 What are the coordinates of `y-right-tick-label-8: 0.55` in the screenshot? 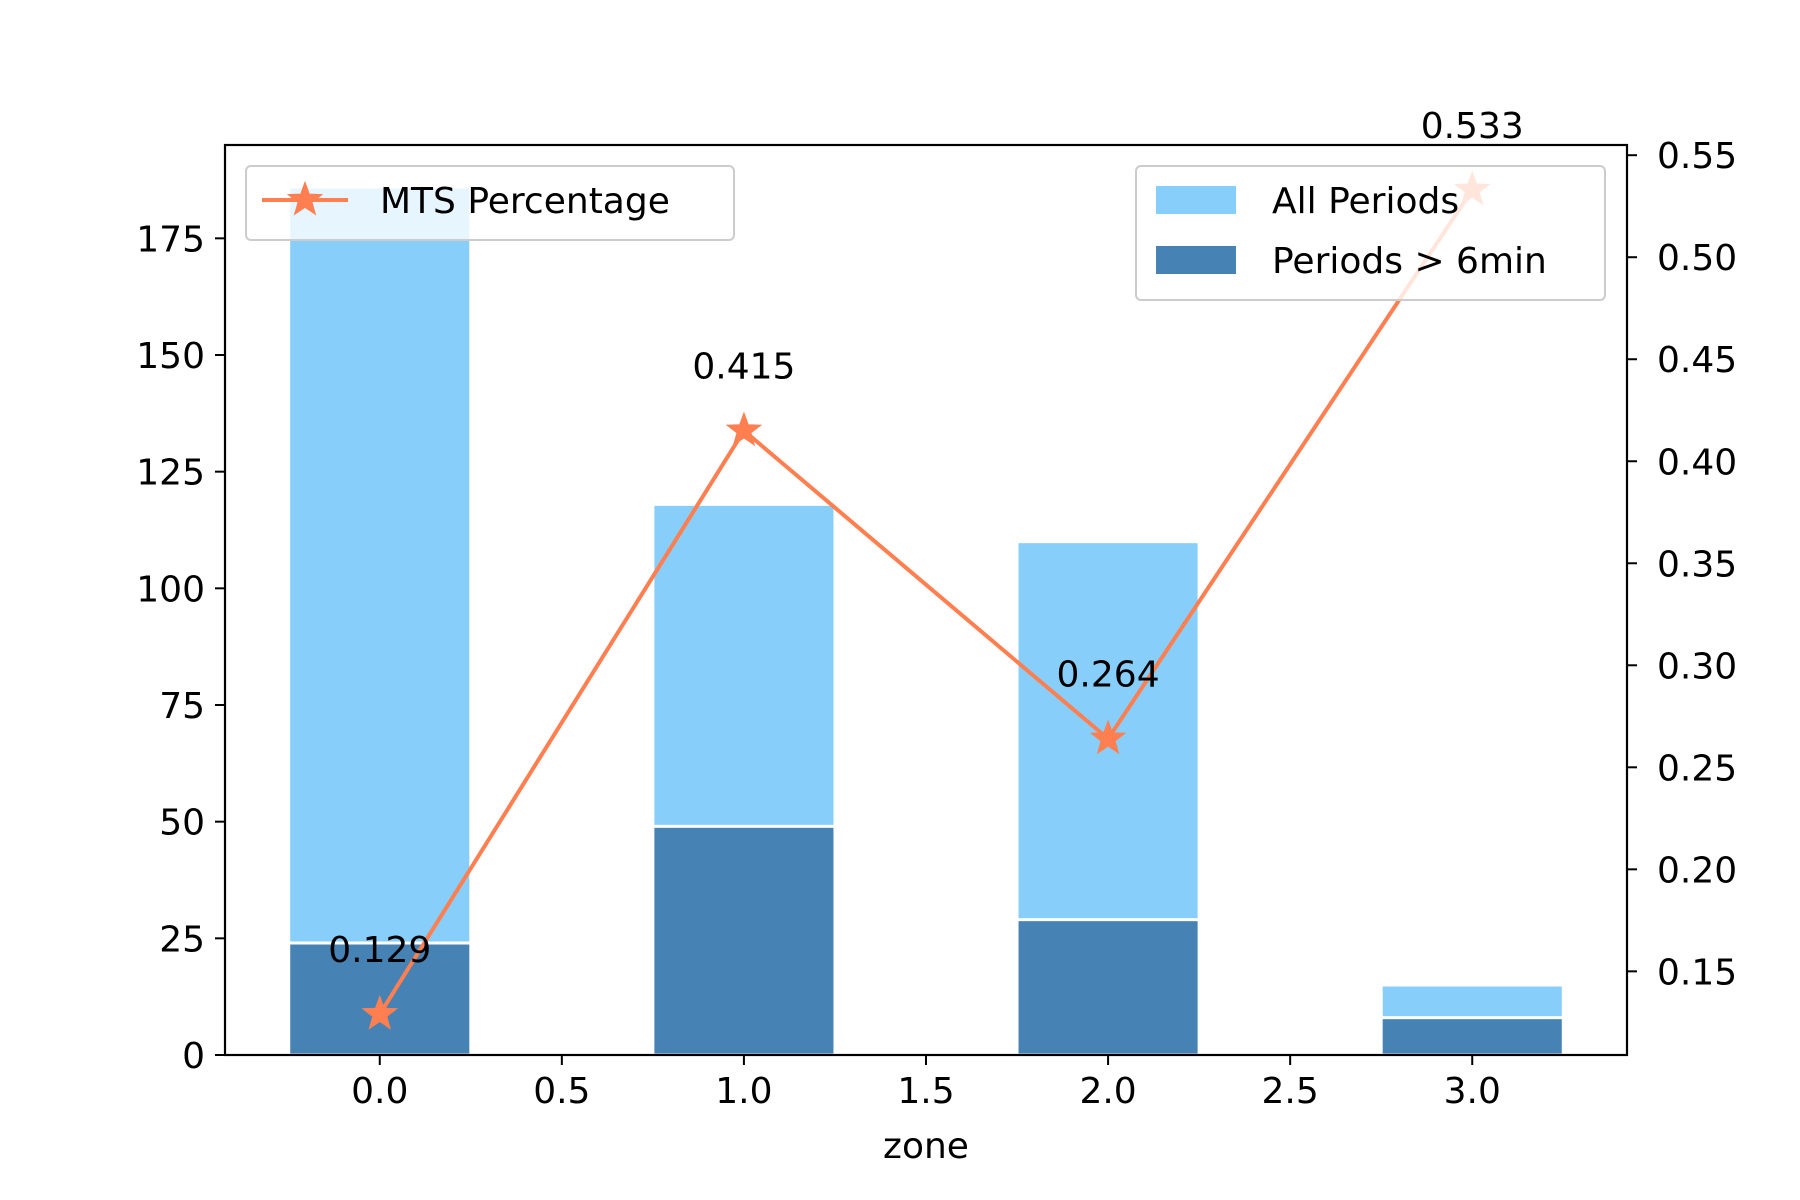 It's located at (1697, 156).